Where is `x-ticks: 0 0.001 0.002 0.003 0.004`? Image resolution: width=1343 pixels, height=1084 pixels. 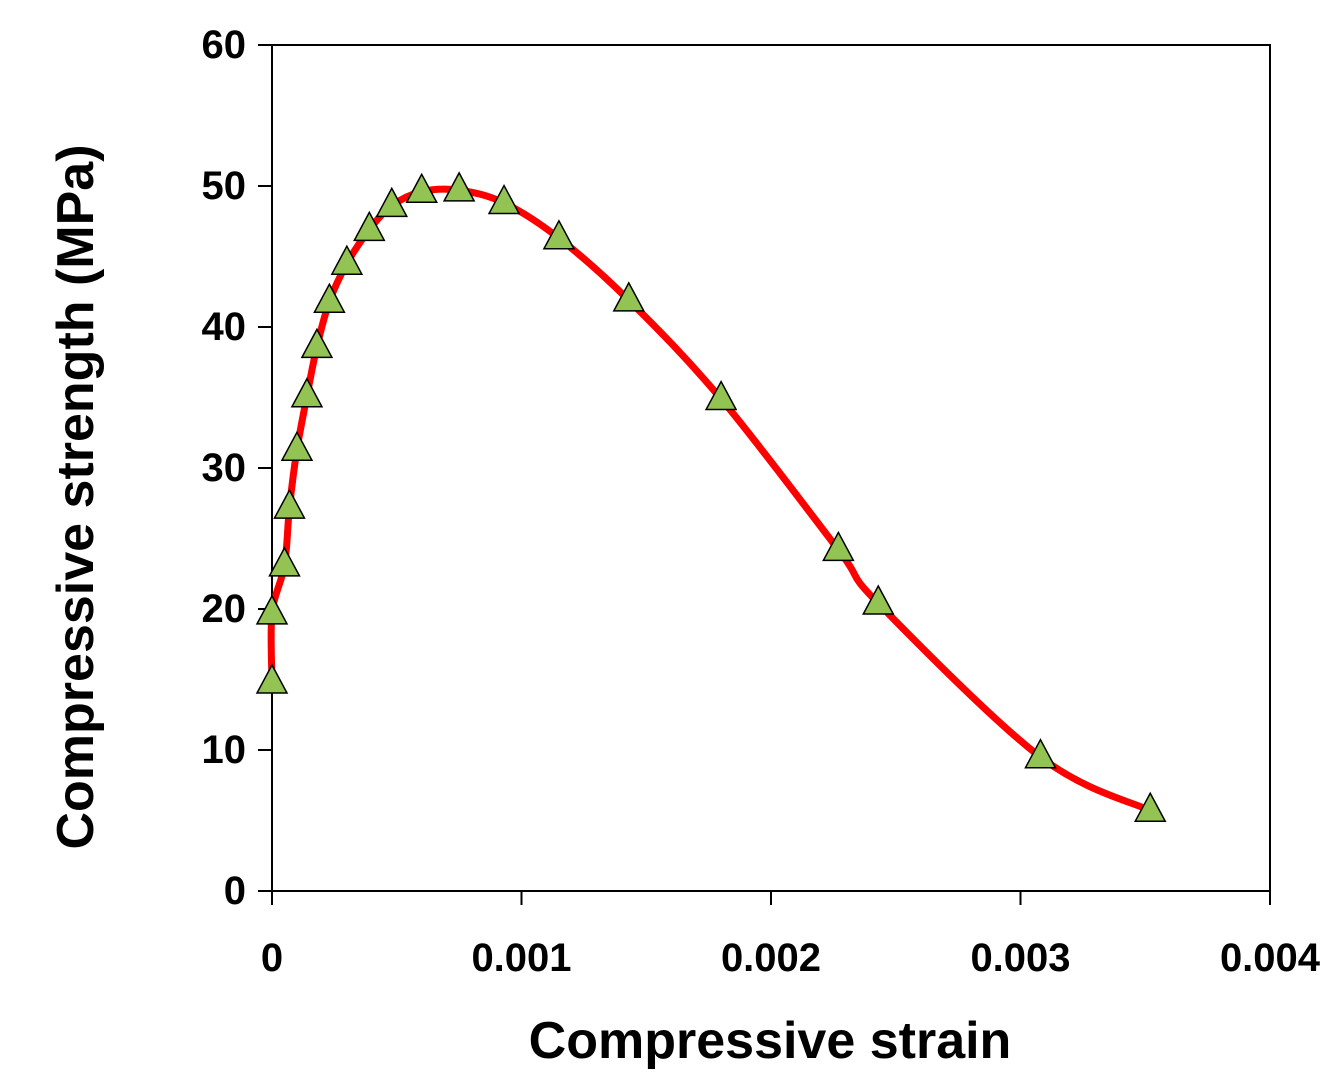
x-ticks: 0 0.001 0.002 0.003 0.004 is located at coordinates (791, 935).